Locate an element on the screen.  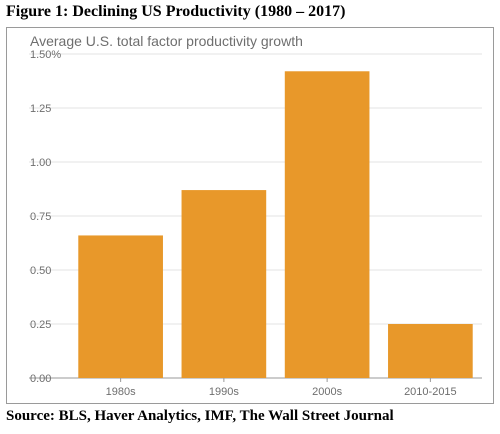
bar-2010-2015 is located at coordinates (430, 351).